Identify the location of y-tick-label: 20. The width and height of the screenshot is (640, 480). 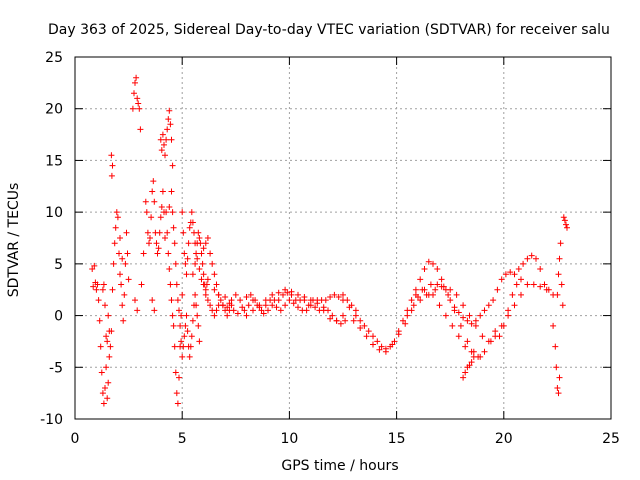
(54, 110).